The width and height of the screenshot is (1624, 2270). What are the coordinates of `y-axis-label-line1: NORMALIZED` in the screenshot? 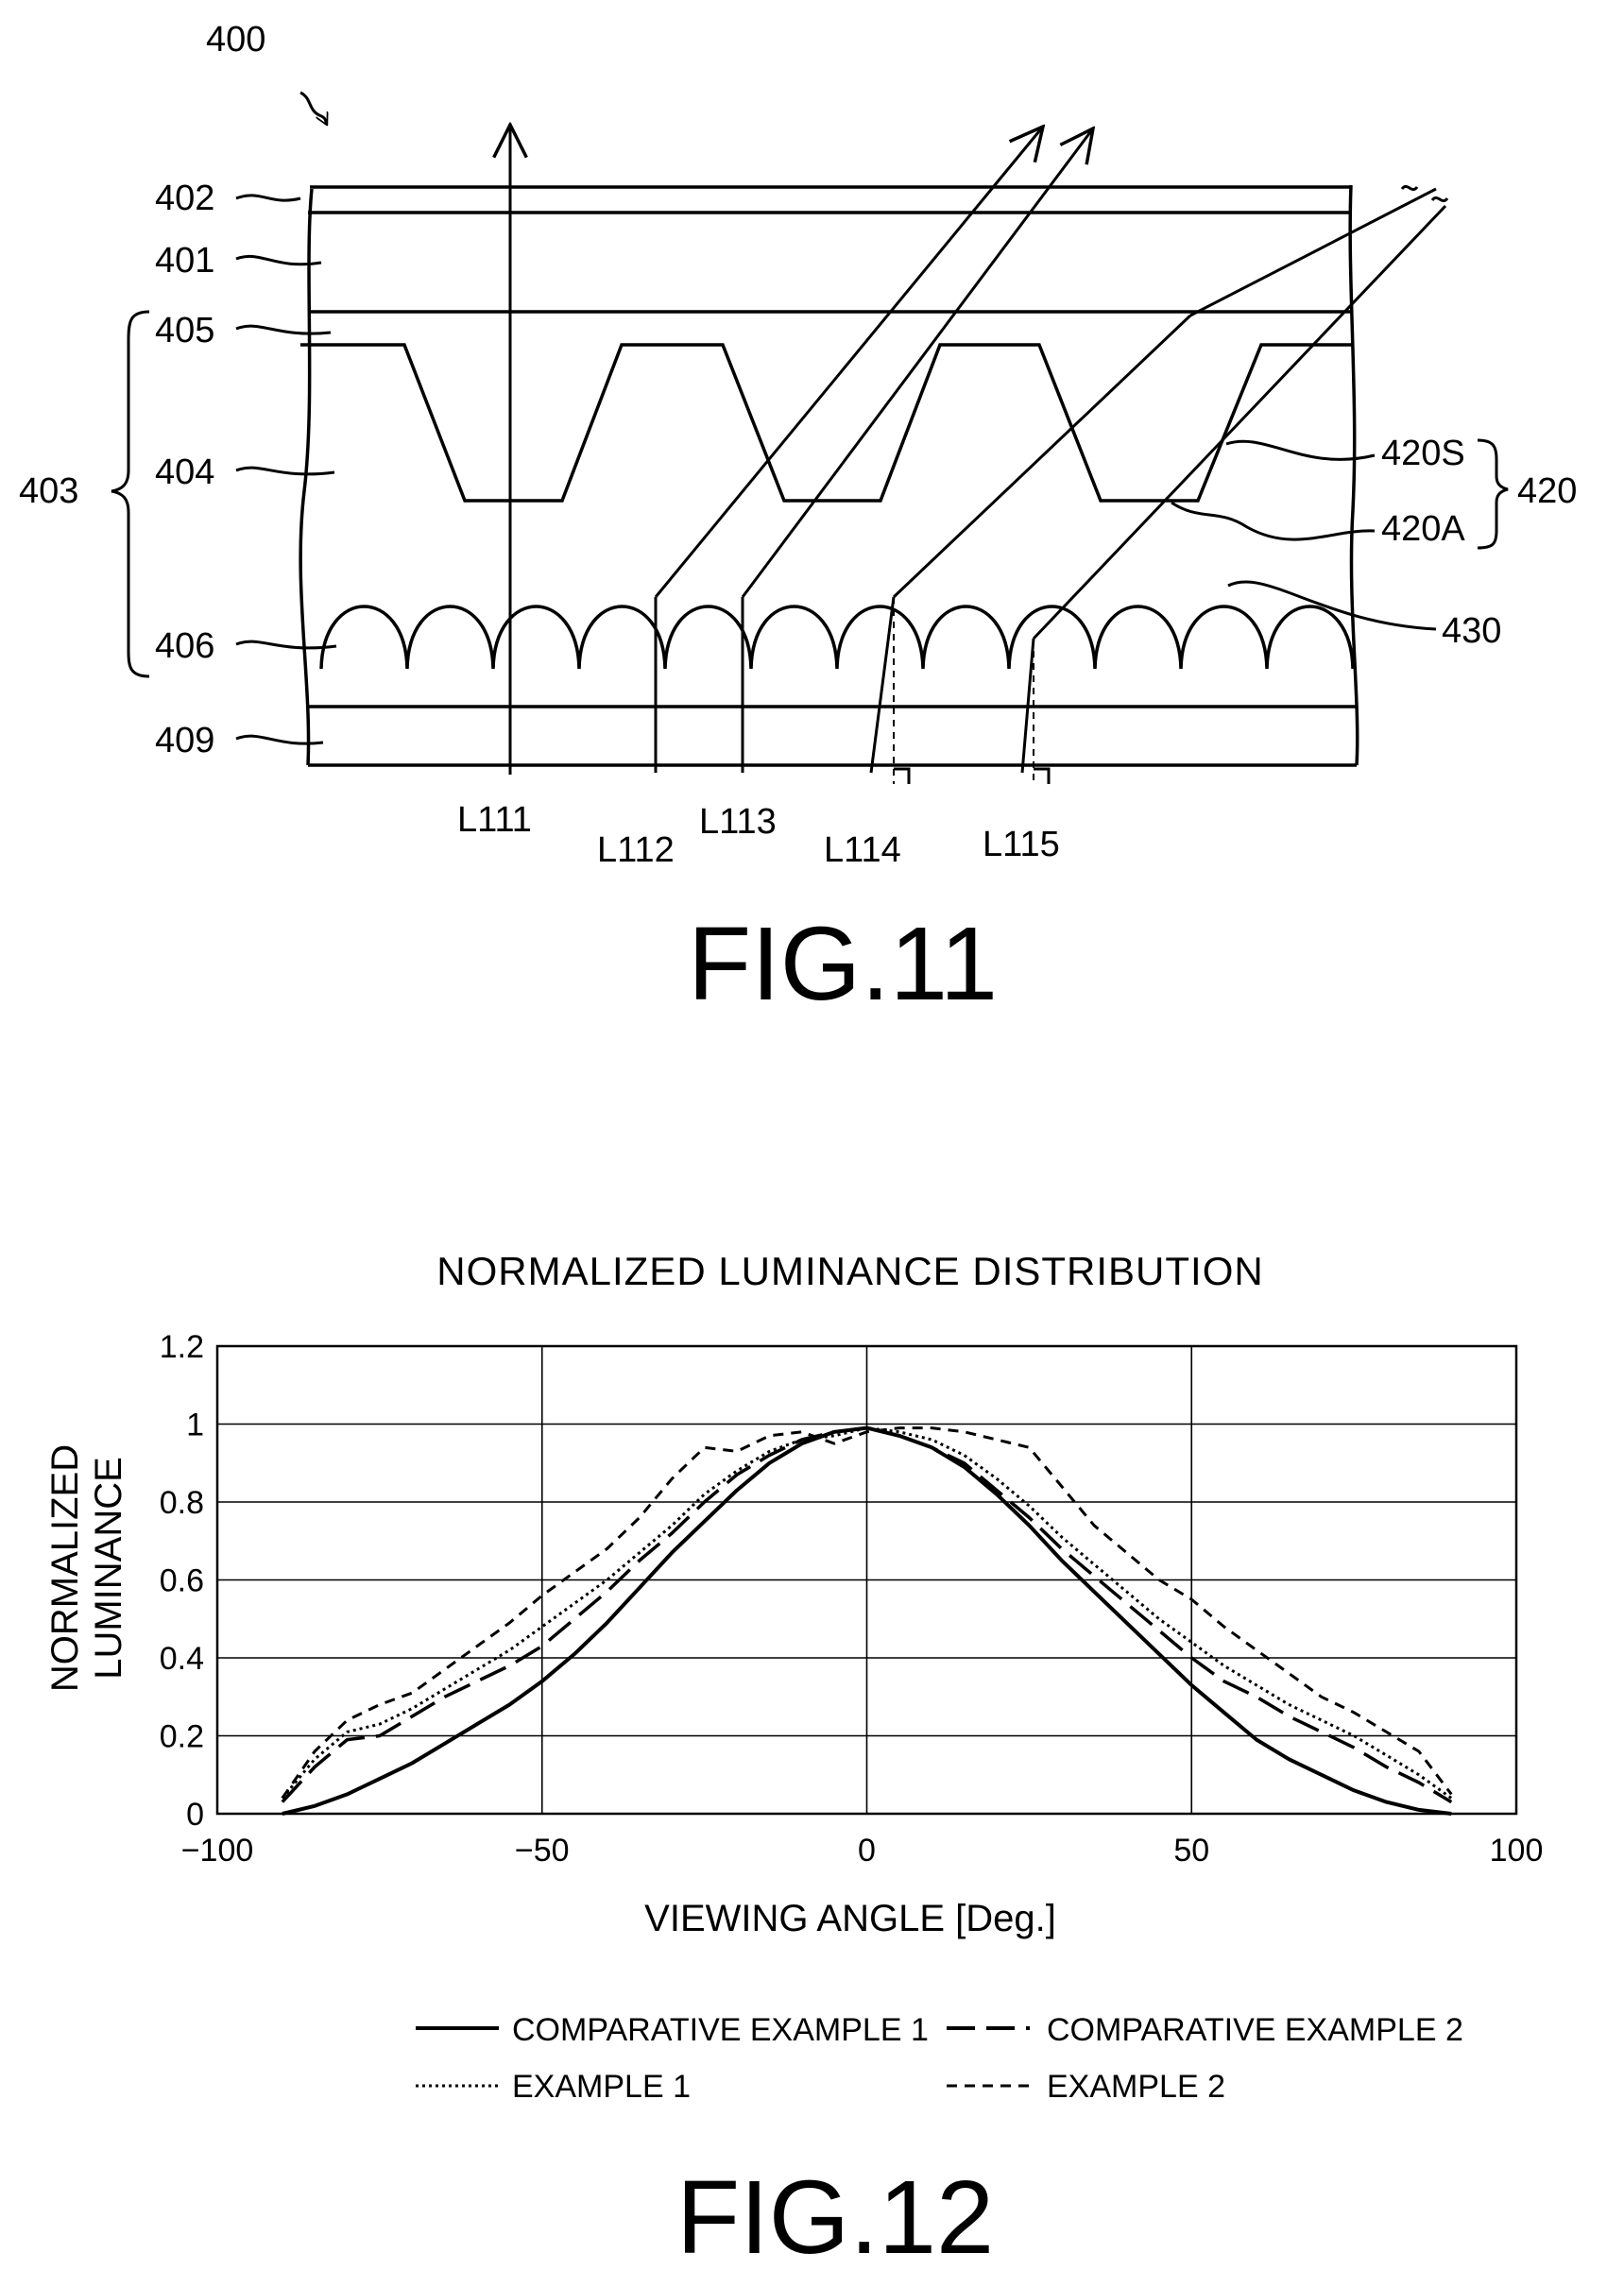 It's located at (65, 1568).